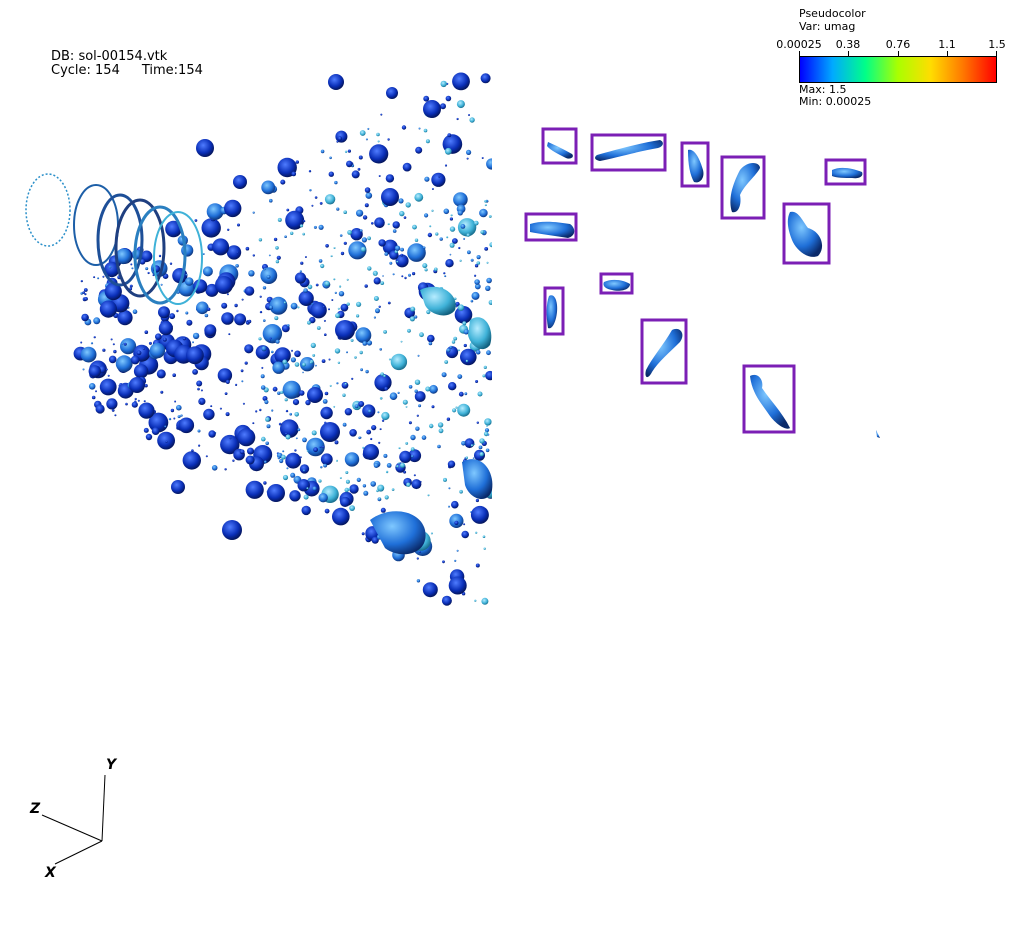 The height and width of the screenshot is (935, 1024). What do you see at coordinates (78, 852) in the screenshot?
I see `x-axis-line` at bounding box center [78, 852].